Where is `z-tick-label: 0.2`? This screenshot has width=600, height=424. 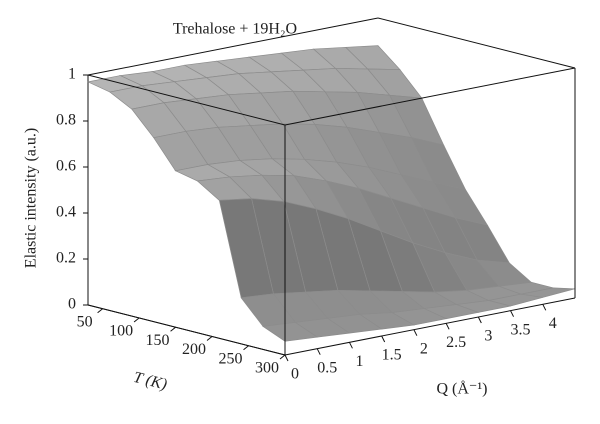 z-tick-label: 0.2 is located at coordinates (66, 258).